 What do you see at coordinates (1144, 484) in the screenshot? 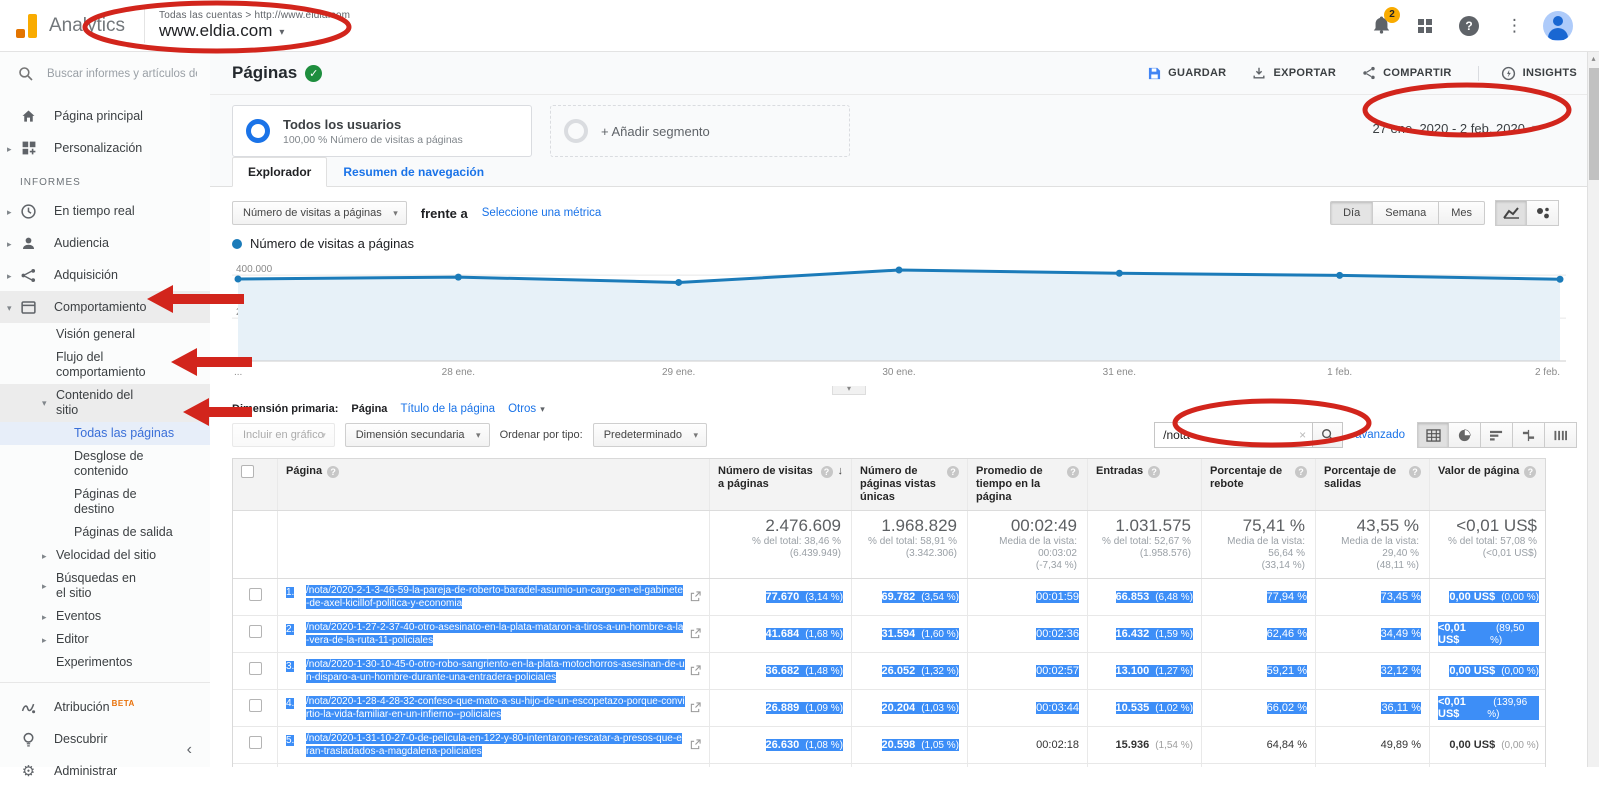
I see `header-entrances: Entradas` at bounding box center [1144, 484].